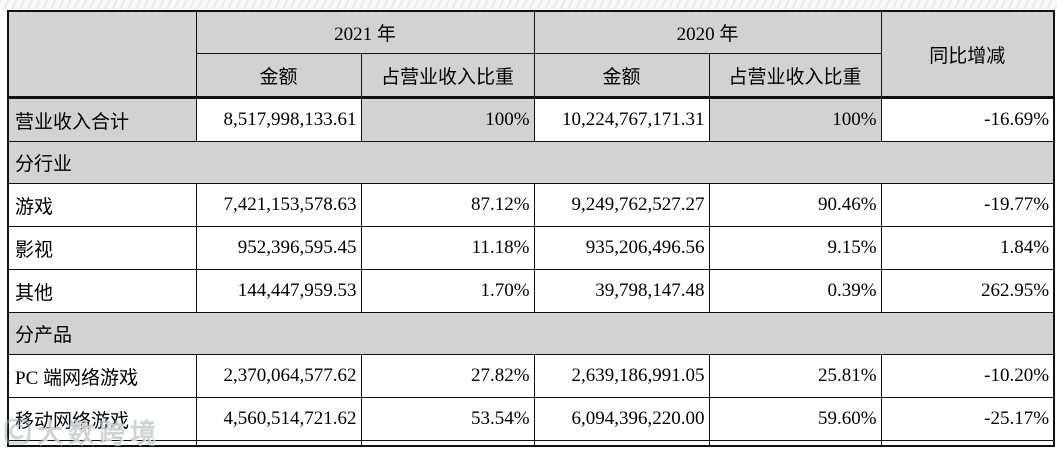  I want to click on row-label: 营业收入合计, so click(102, 119).